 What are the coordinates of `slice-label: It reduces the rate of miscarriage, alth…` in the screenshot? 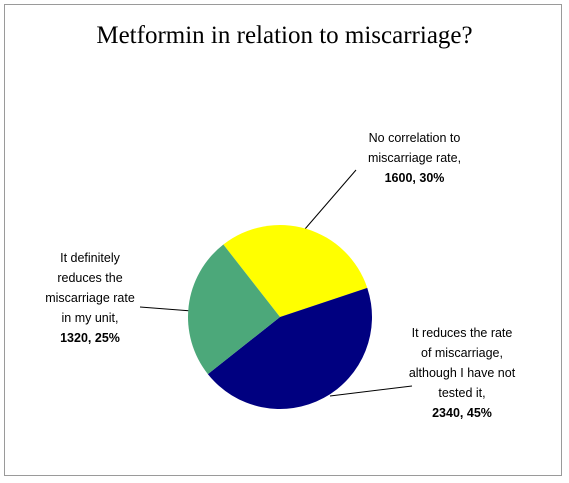 It's located at (462, 373).